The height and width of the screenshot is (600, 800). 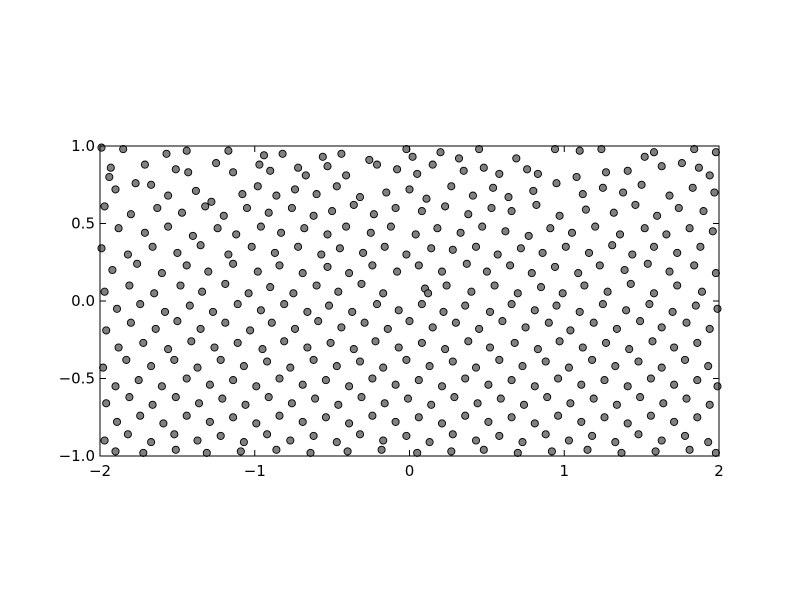 What do you see at coordinates (100, 471) in the screenshot?
I see `x-tick-label: −2` at bounding box center [100, 471].